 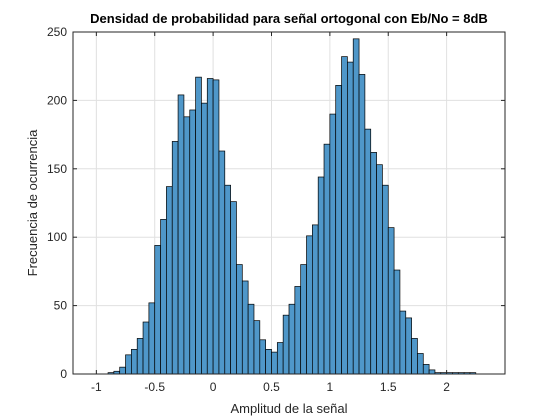 I want to click on y-tick-label: 0, so click(x=63, y=374).